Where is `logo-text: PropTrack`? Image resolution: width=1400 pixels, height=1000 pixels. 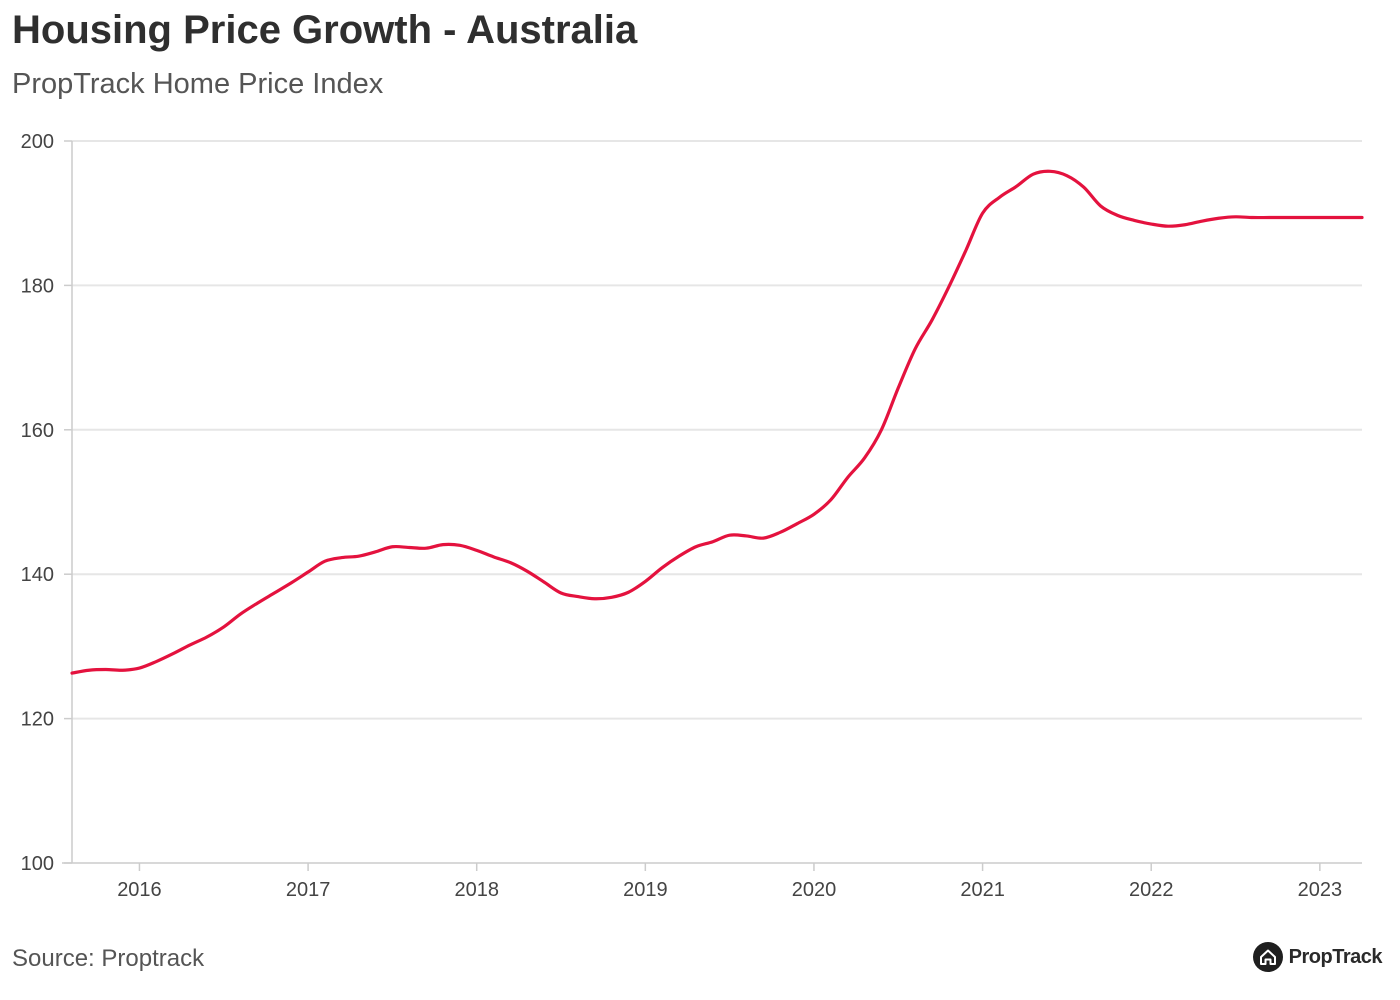 logo-text: PropTrack is located at coordinates (1335, 956).